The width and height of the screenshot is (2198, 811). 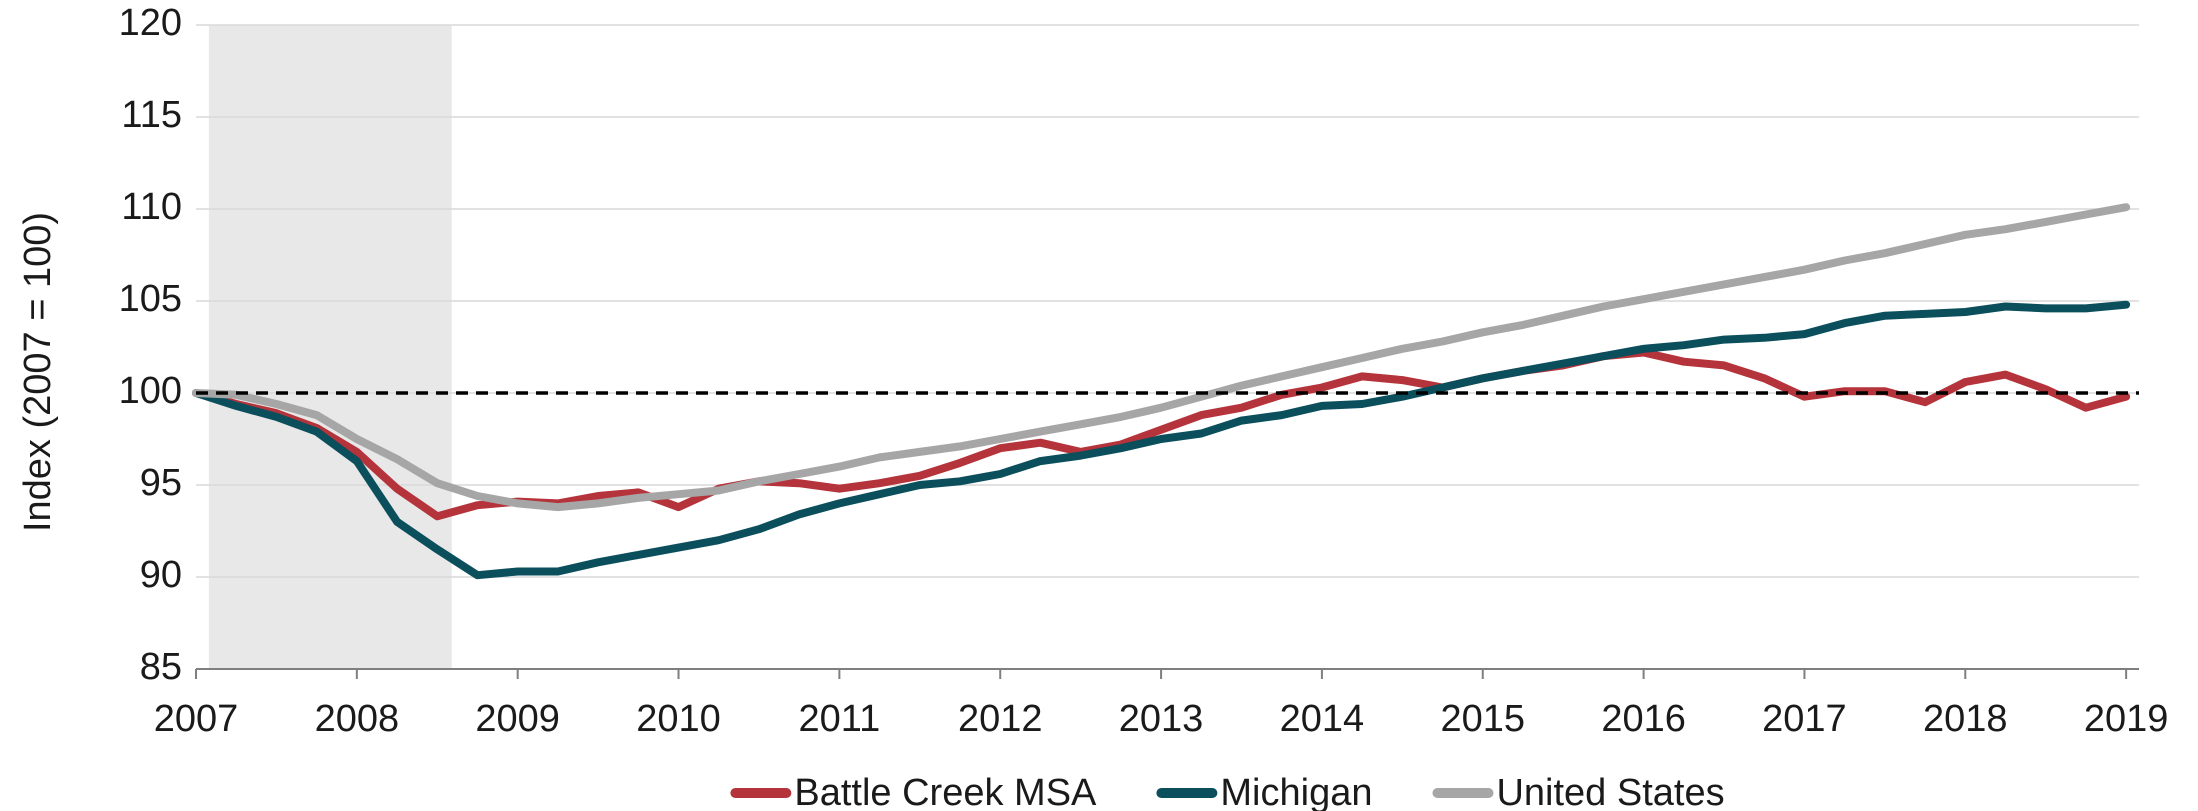 What do you see at coordinates (150, 23) in the screenshot?
I see `y-tick-label: 120` at bounding box center [150, 23].